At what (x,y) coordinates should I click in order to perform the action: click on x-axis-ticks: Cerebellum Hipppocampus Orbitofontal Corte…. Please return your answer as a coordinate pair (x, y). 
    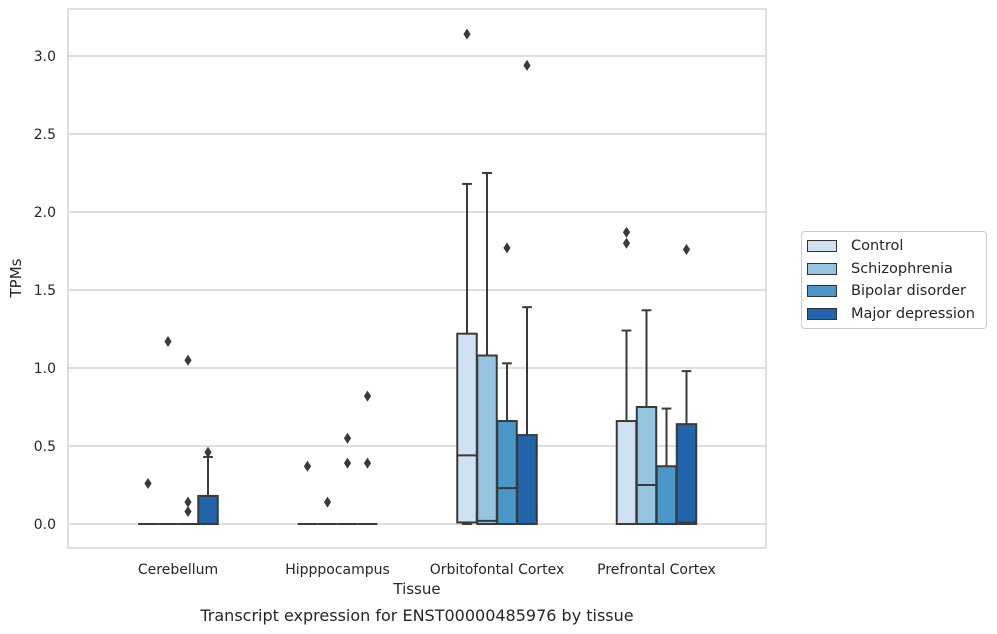
    Looking at the image, I should click on (427, 570).